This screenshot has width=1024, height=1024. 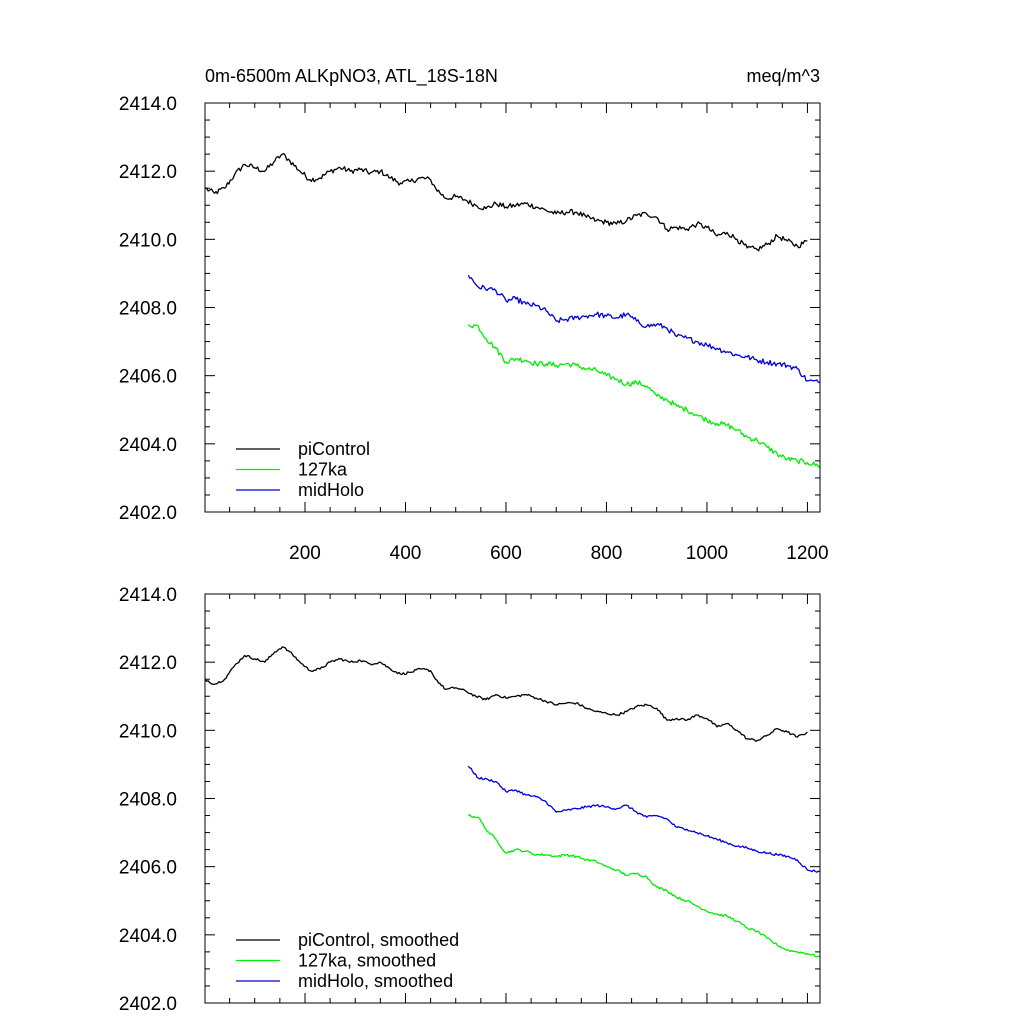 I want to click on legend-label: piControl, smoothed, so click(x=378, y=940).